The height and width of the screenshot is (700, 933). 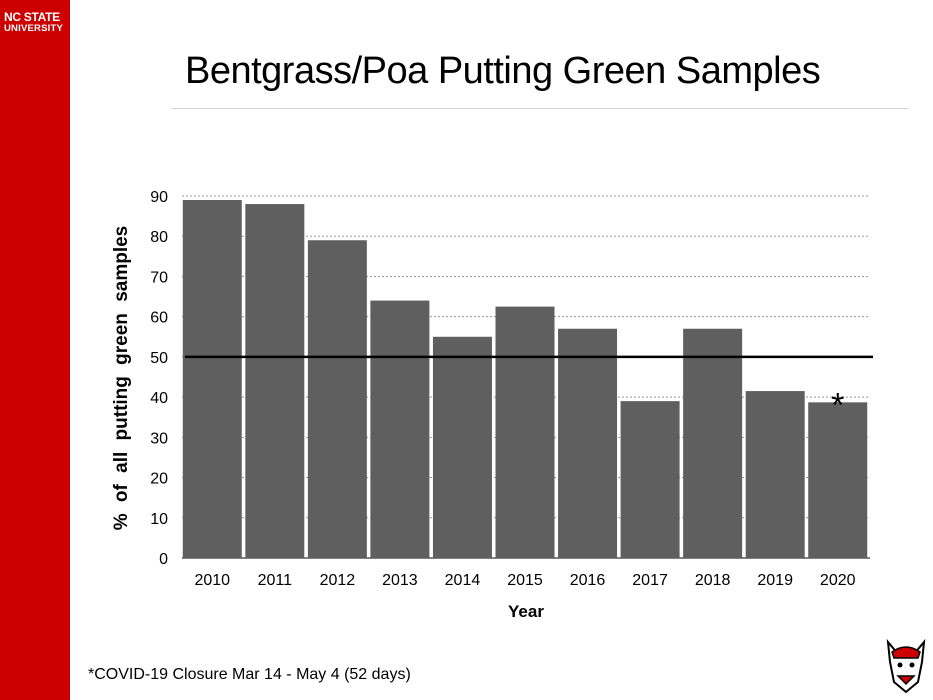 I want to click on bar-2017, so click(x=650, y=479).